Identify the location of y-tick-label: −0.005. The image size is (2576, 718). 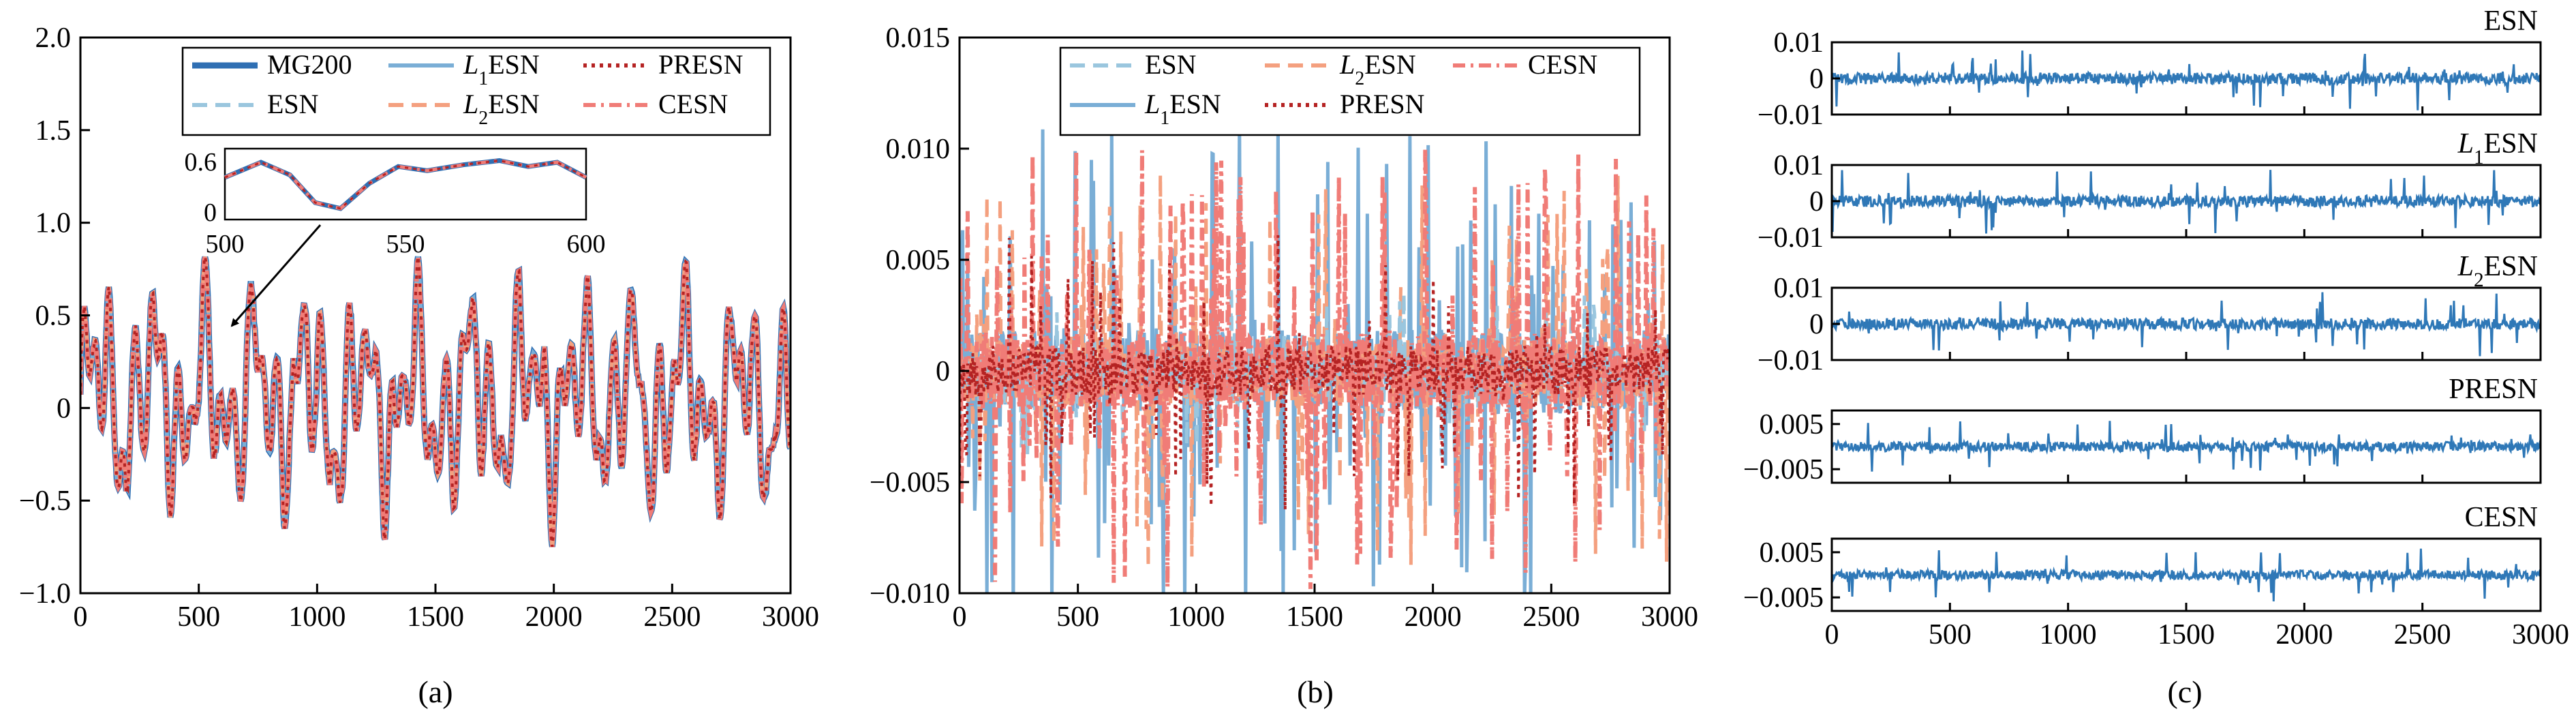
(910, 482).